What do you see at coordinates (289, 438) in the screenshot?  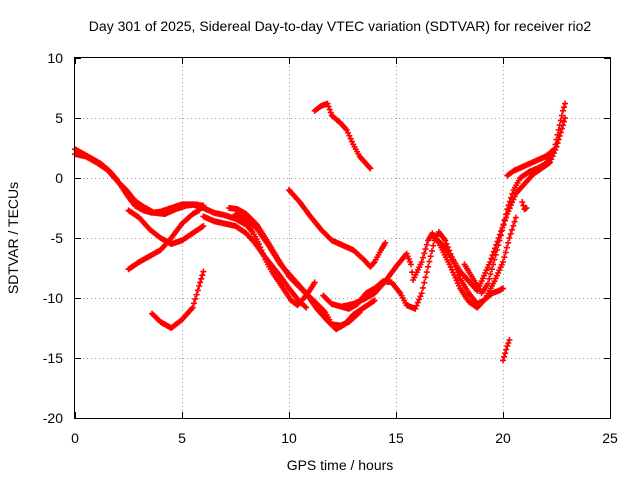 I see `x-tick-label: 10` at bounding box center [289, 438].